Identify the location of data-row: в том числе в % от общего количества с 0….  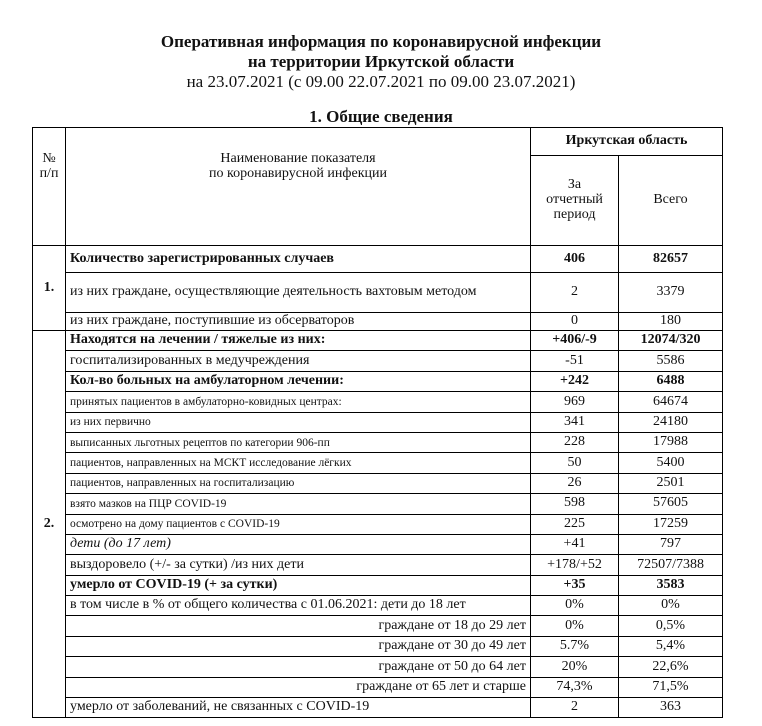
(378, 606).